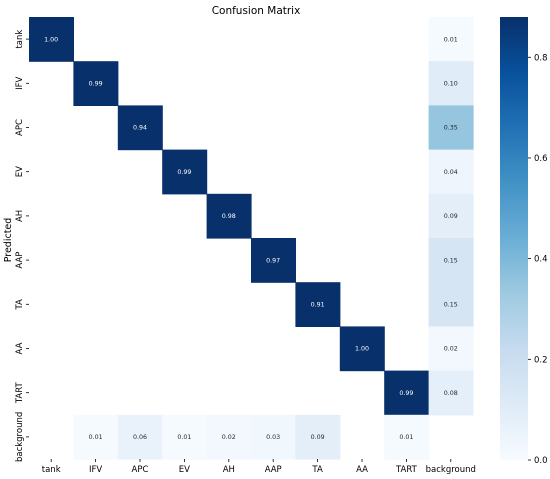 This screenshot has width=550, height=479. I want to click on chart-title: Confusion Matrix, so click(256, 11).